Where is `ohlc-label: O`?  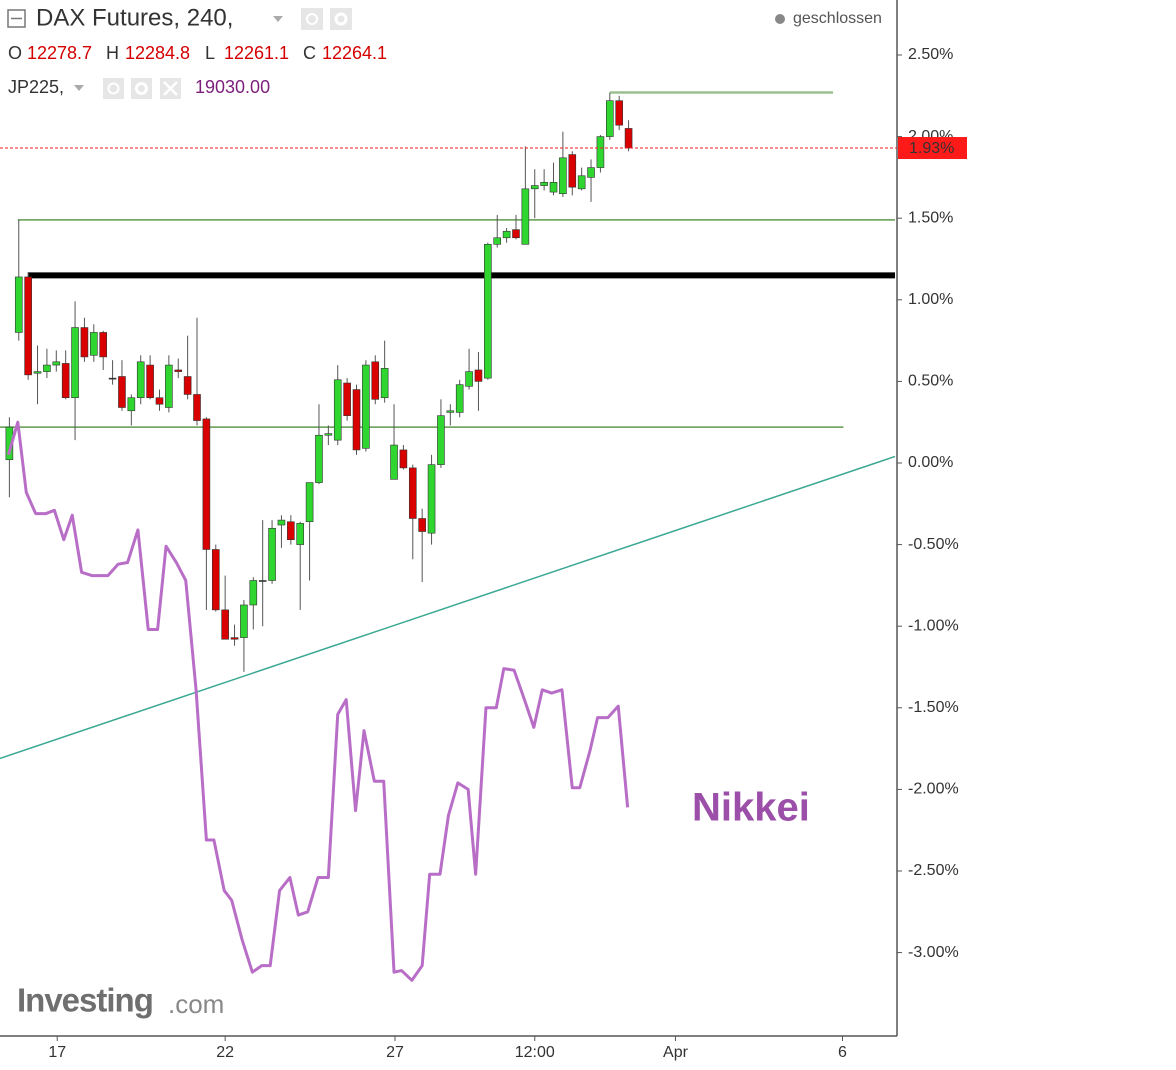 ohlc-label: O is located at coordinates (15, 53).